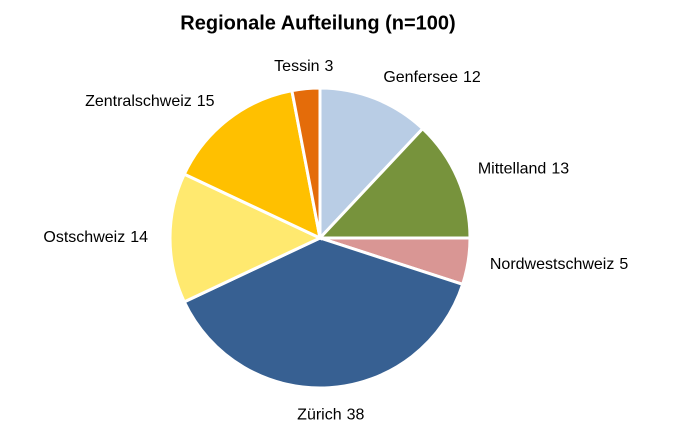  I want to click on slice-label: Zentralschweiz 15, so click(150, 101).